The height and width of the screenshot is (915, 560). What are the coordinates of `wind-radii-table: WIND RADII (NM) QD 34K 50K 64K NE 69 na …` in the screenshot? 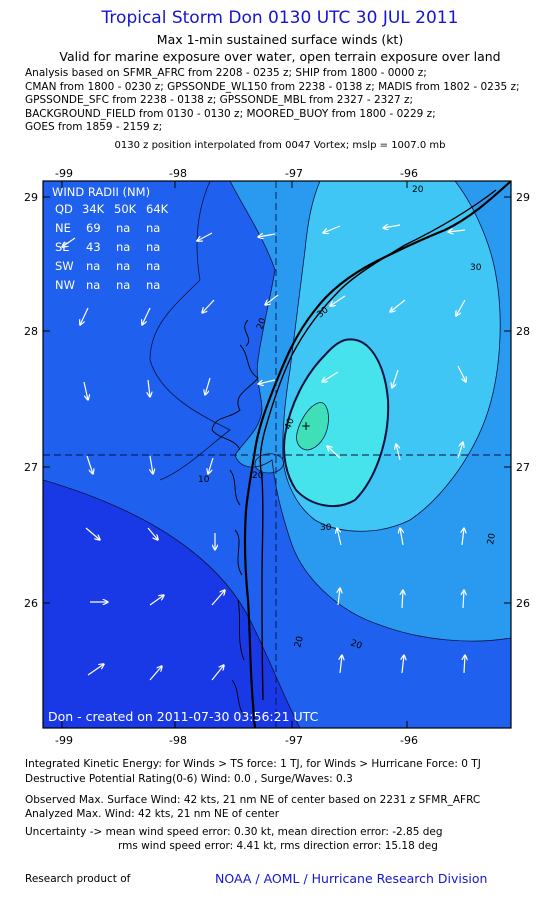 It's located at (110, 238).